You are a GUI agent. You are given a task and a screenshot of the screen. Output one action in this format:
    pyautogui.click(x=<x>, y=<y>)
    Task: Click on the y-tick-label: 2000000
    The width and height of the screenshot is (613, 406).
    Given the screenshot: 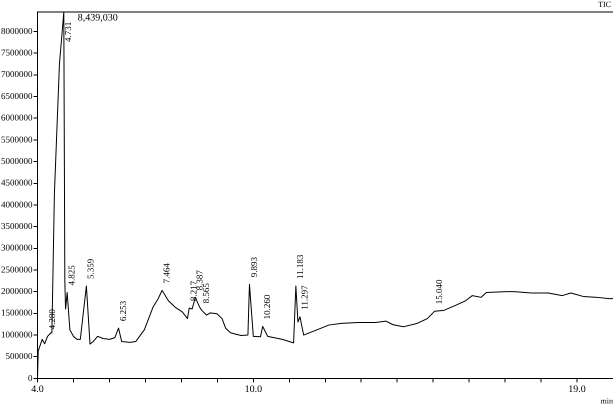 What is the action you would take?
    pyautogui.click(x=17, y=291)
    